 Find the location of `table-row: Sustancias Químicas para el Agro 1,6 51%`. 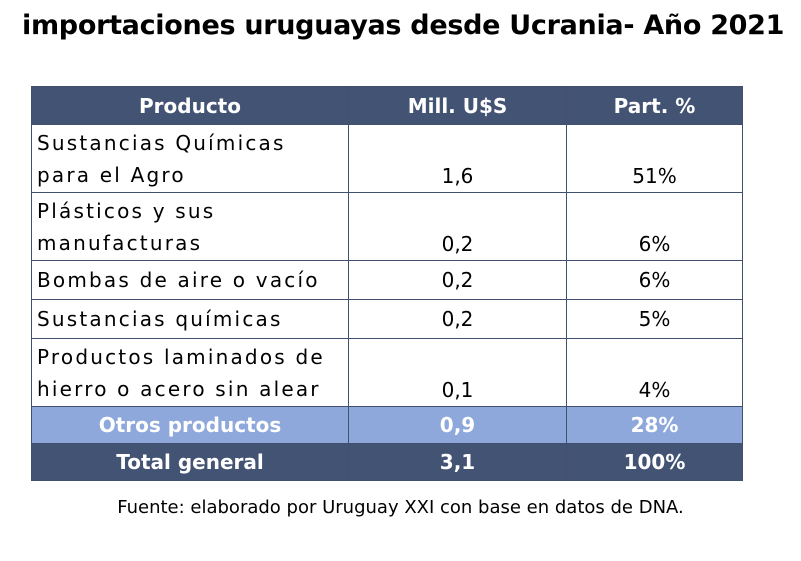

table-row: Sustancias Químicas para el Agro 1,6 51% is located at coordinates (387, 158).